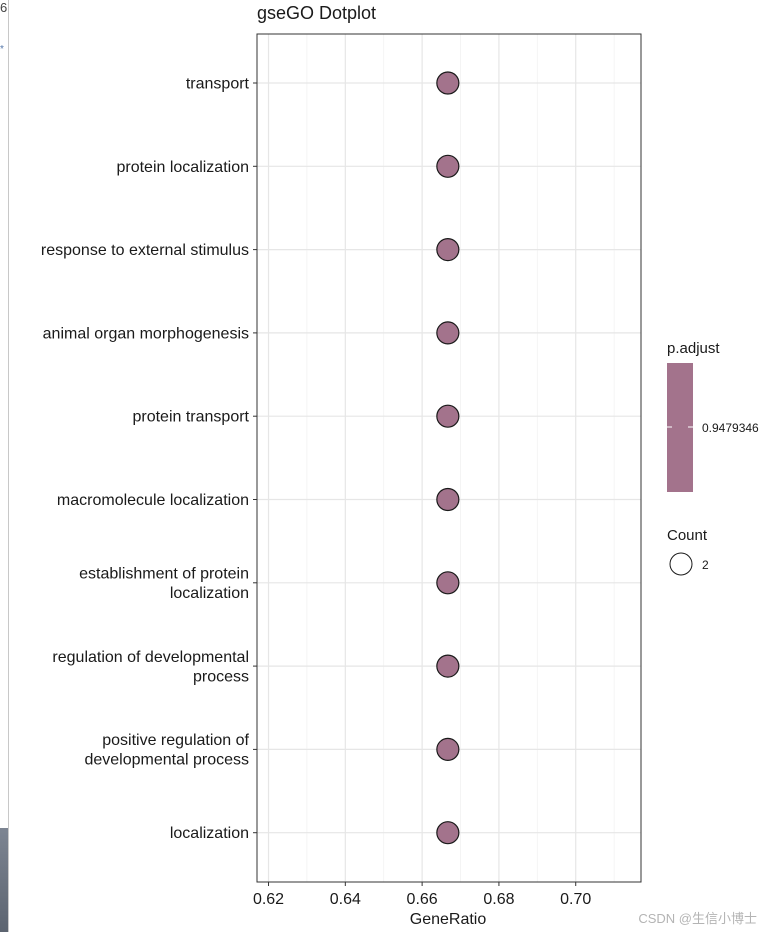 The height and width of the screenshot is (932, 765). I want to click on x-axis: 0.62 0.64 0.66 0.68 0.70, so click(422, 895).